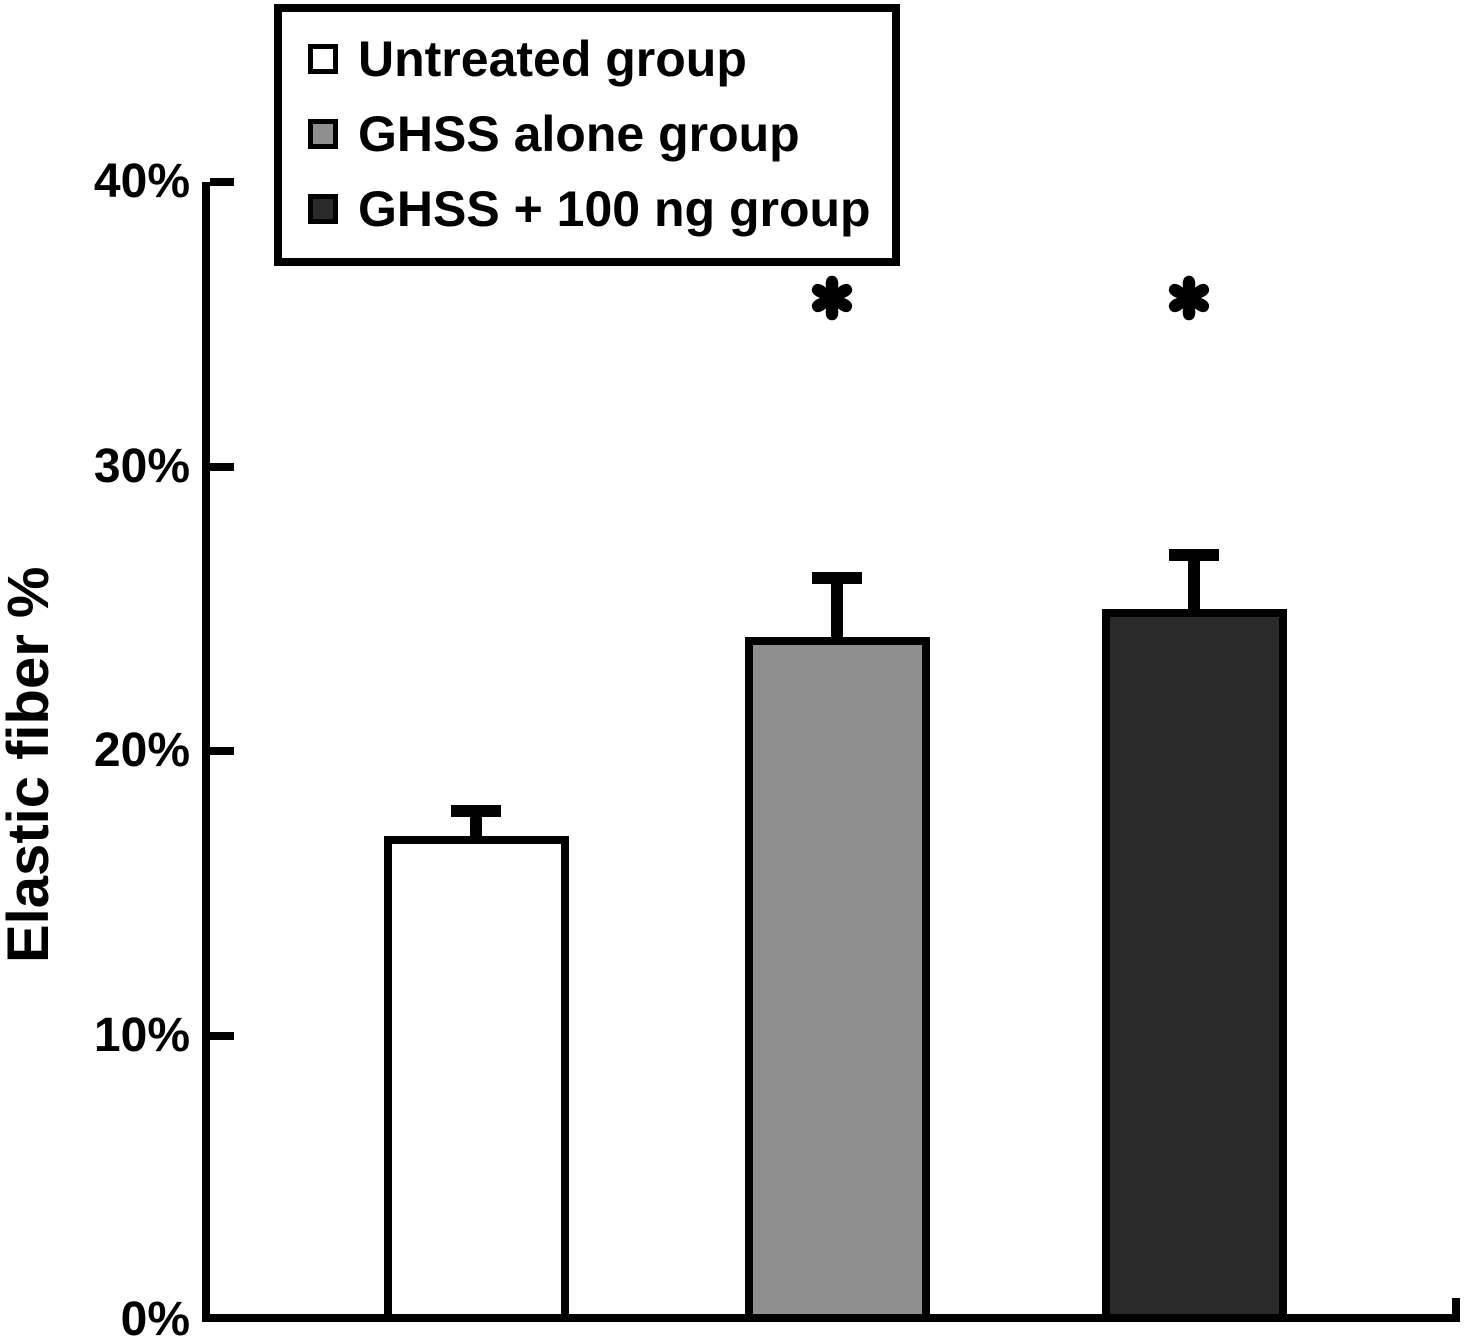  I want to click on legend-item: GHSS alone group, so click(600, 134).